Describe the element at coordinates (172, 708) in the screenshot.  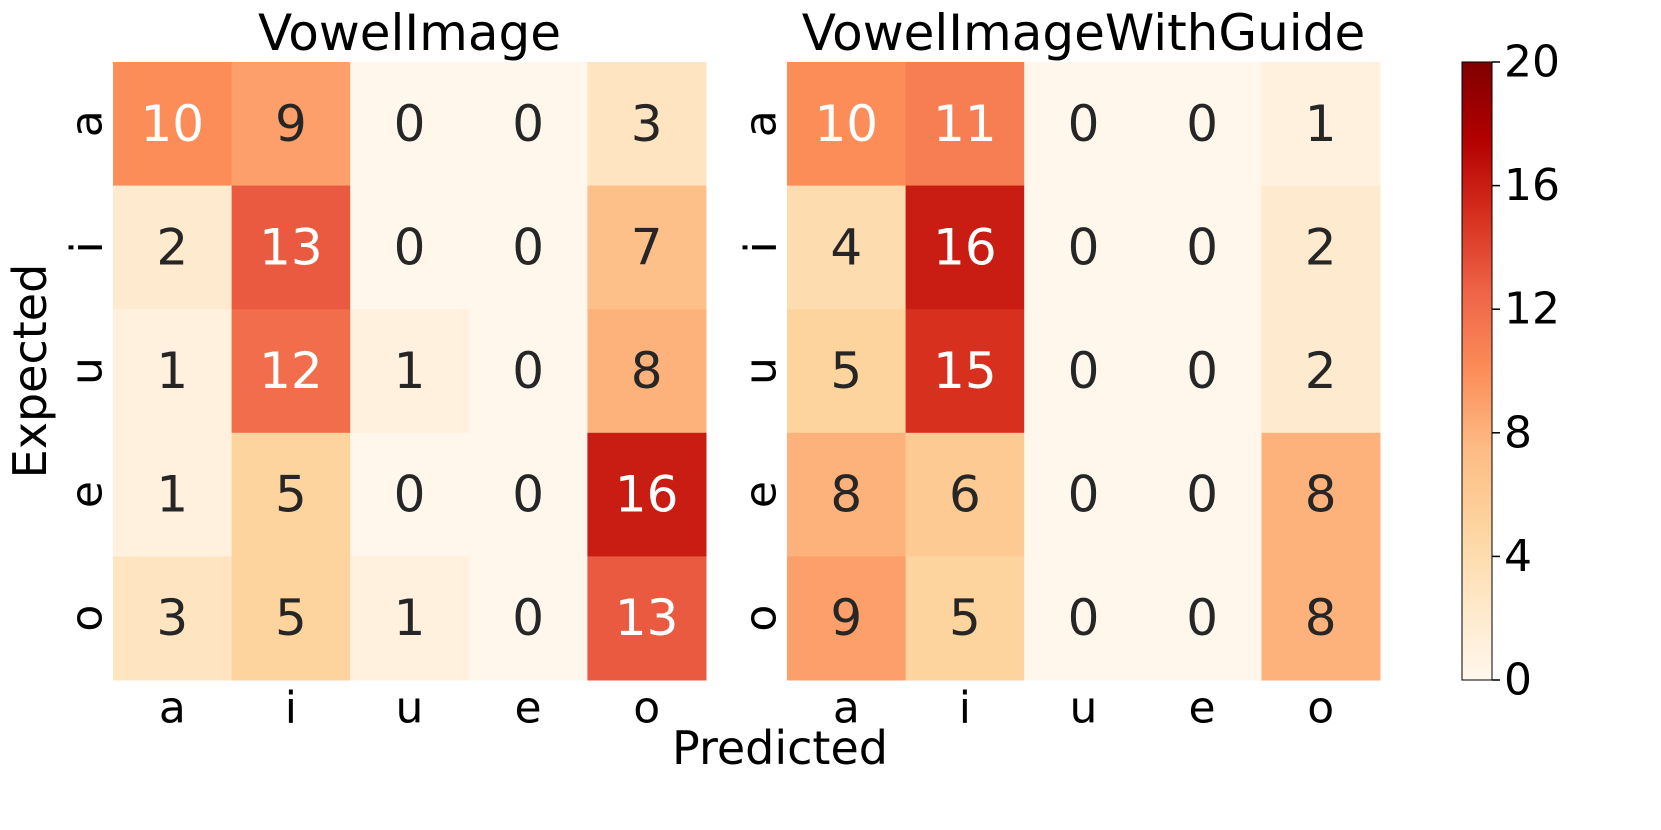
I see `x-tick-label: a` at that location.